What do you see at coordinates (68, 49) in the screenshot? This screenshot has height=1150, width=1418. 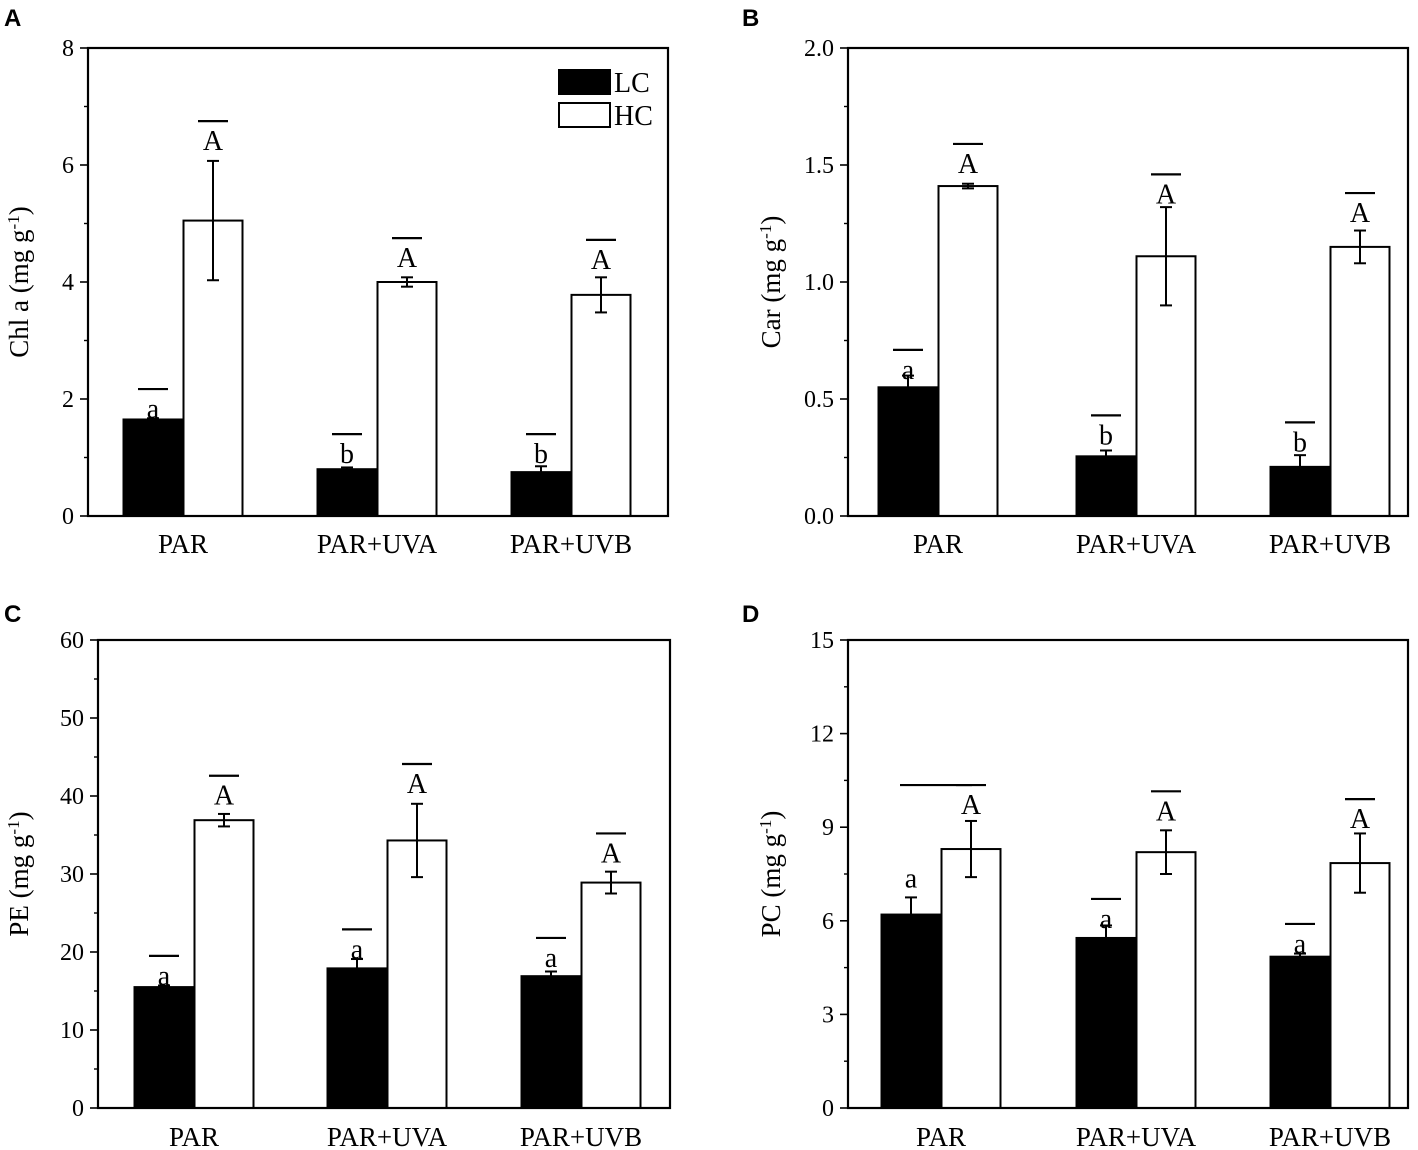 I see `y-tick-label: 8` at bounding box center [68, 49].